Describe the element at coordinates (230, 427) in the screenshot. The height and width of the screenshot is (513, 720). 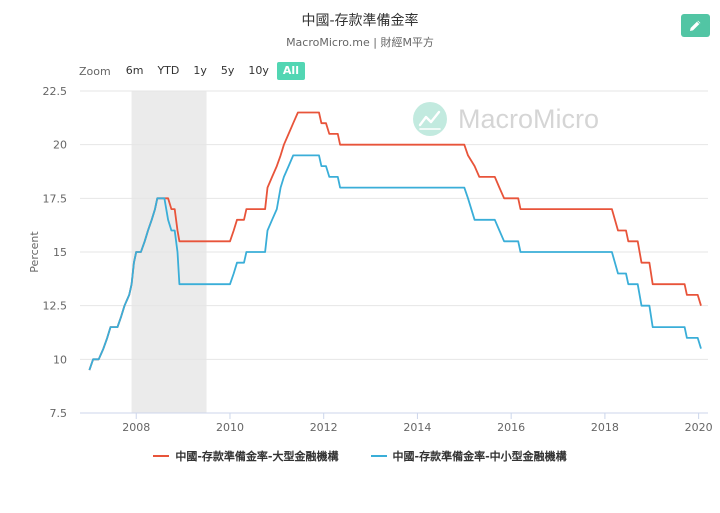
I see `x-tick-label: 2010` at that location.